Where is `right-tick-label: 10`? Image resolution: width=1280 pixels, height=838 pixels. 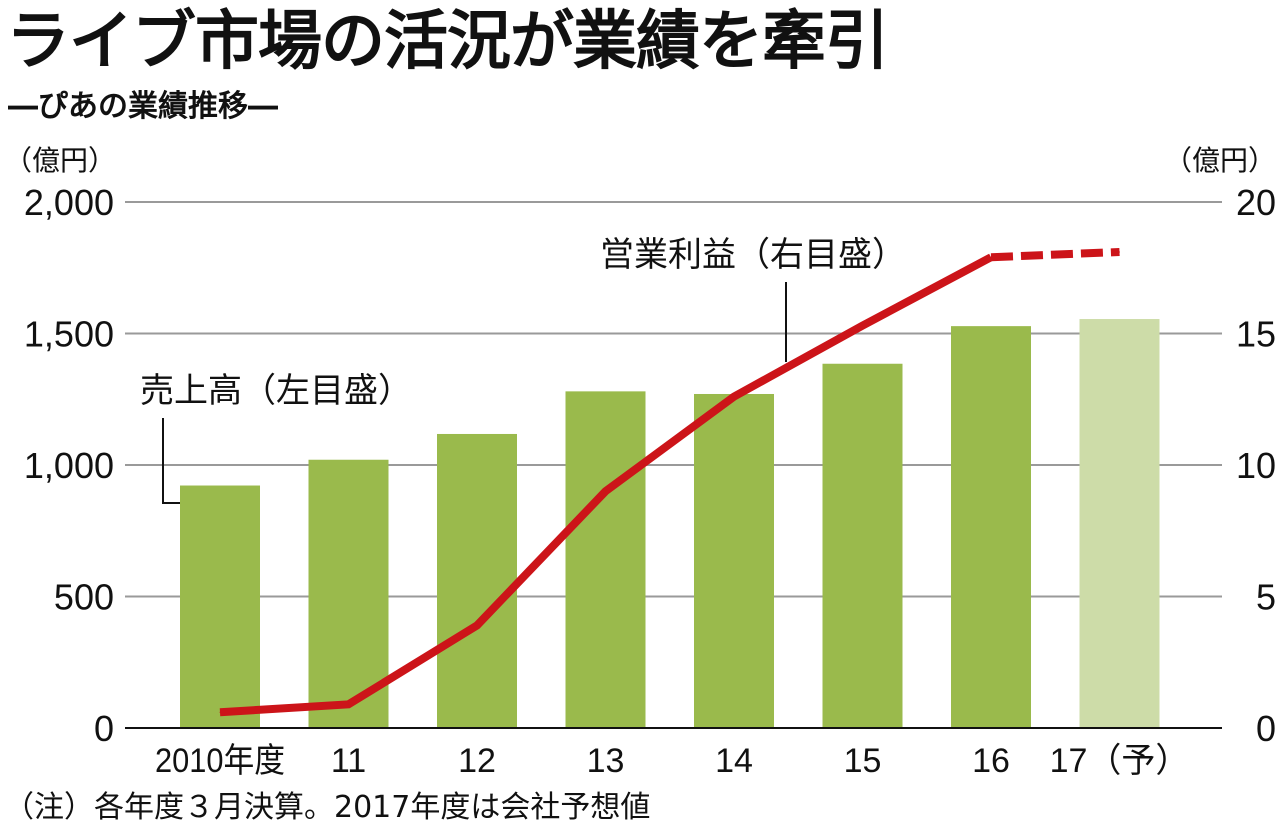 right-tick-label: 10 is located at coordinates (1256, 465).